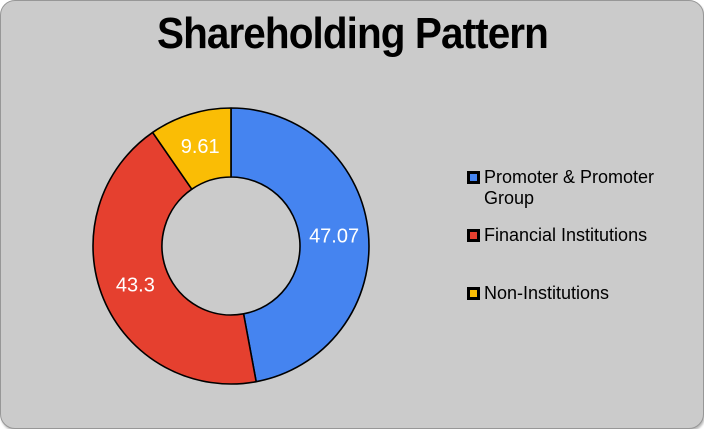 This screenshot has width=704, height=429. Describe the element at coordinates (200, 147) in the screenshot. I see `slice-label-2: 9.61` at that location.